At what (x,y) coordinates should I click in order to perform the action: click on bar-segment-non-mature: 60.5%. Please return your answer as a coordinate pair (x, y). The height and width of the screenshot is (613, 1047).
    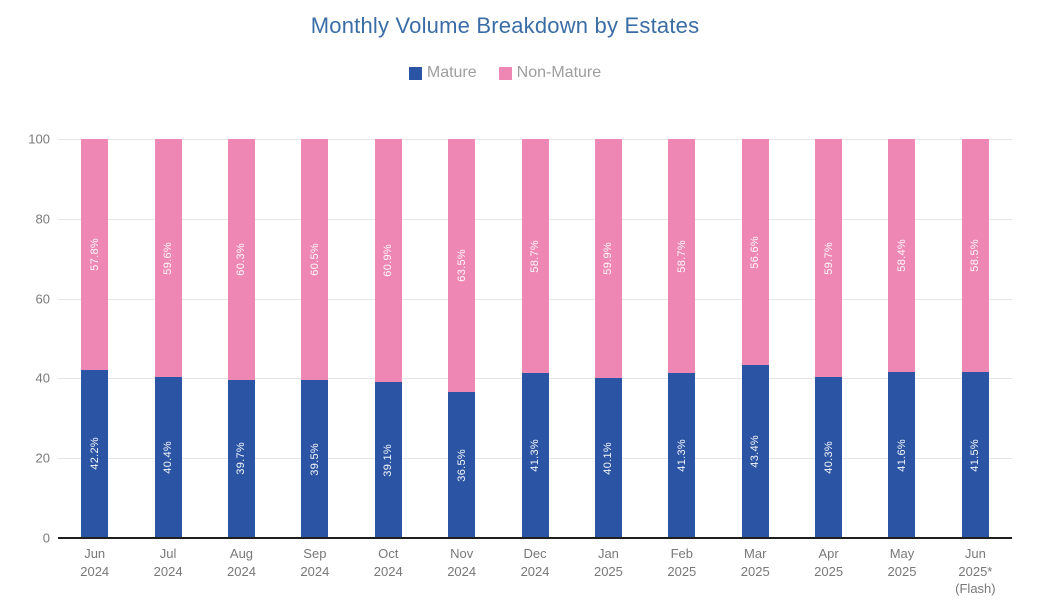
    Looking at the image, I should click on (315, 260).